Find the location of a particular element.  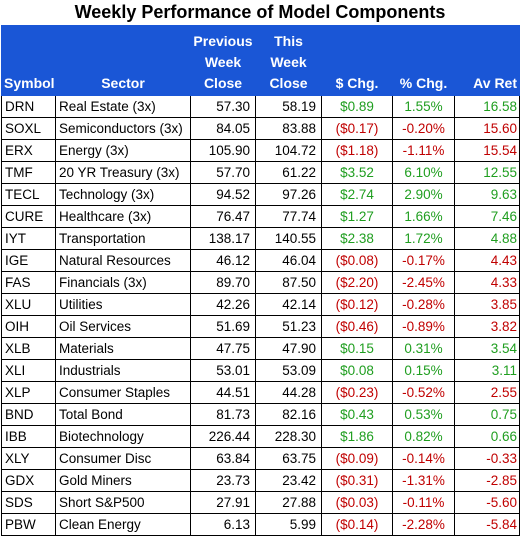

cell-symbol: FAS is located at coordinates (28, 282).